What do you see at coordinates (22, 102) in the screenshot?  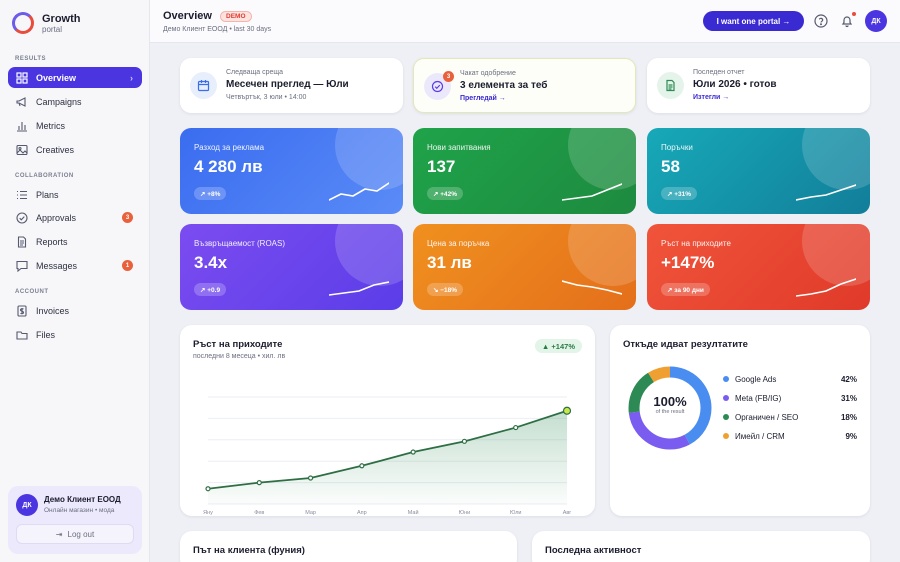 I see `megaphone-icon` at bounding box center [22, 102].